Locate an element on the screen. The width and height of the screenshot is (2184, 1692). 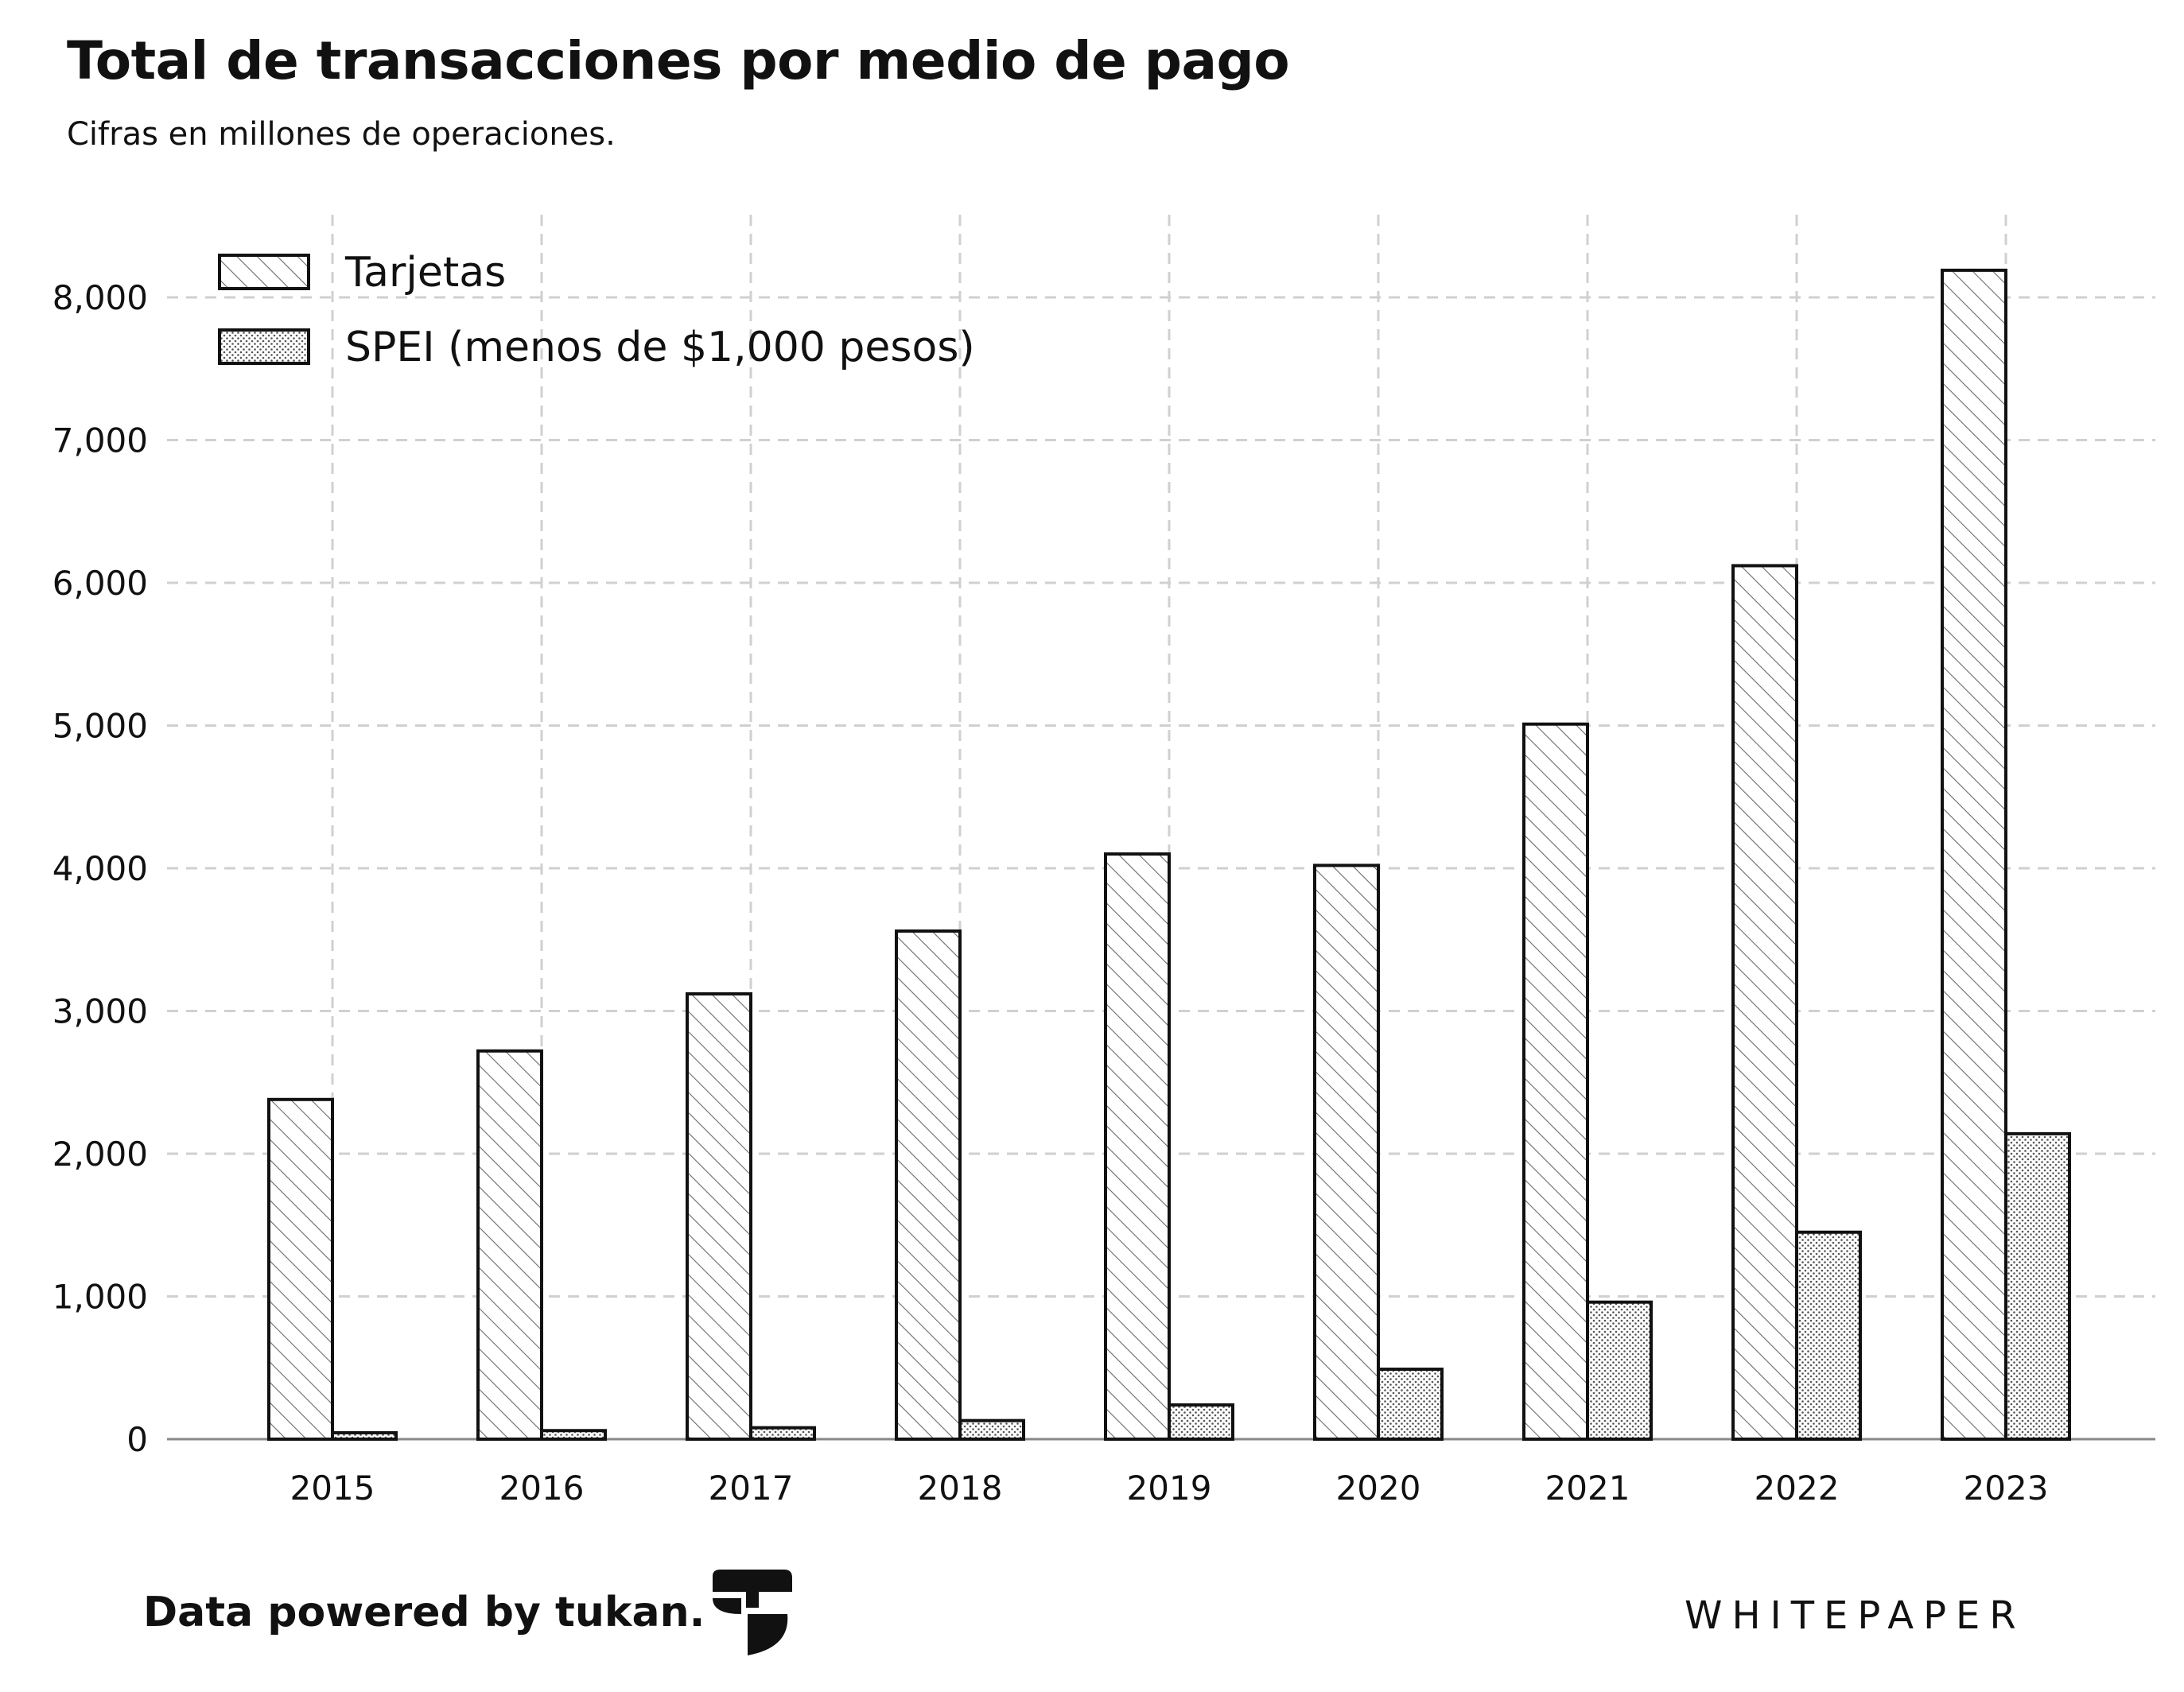
y-tick-label: 6,000 is located at coordinates (100, 583).